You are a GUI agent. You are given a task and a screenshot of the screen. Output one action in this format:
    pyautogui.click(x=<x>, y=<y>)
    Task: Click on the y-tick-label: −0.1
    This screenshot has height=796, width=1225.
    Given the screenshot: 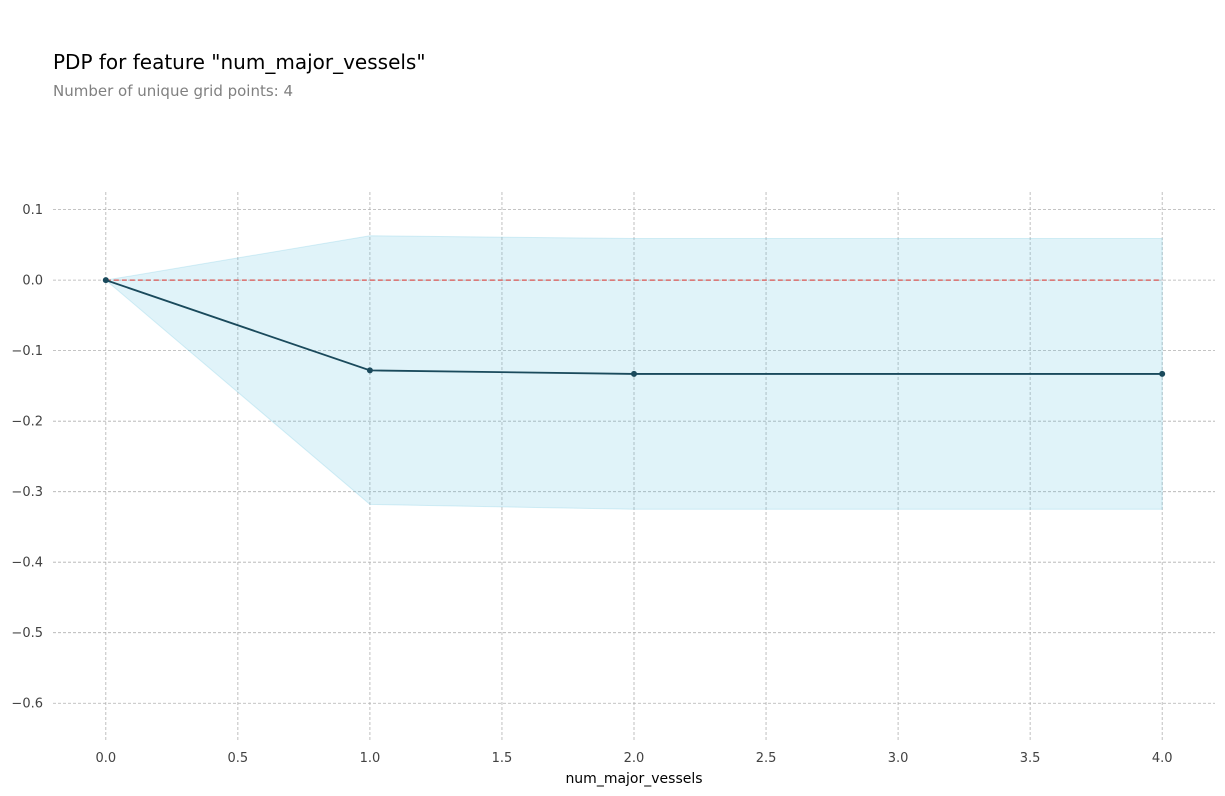 What is the action you would take?
    pyautogui.click(x=27, y=351)
    